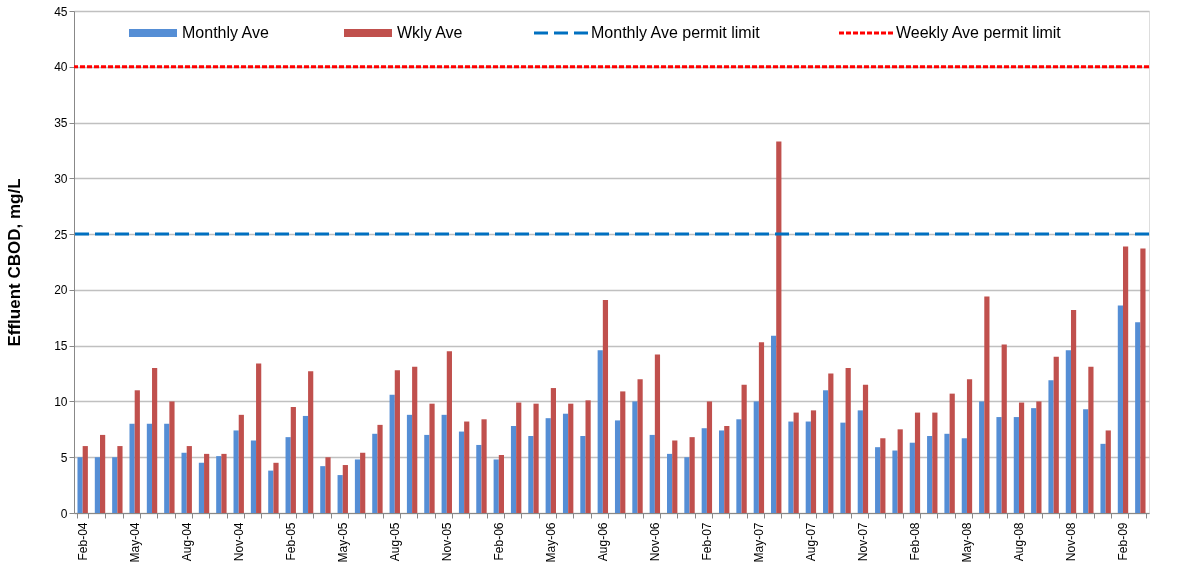 This screenshot has height=583, width=1198. Describe the element at coordinates (61, 123) in the screenshot. I see `y-tick-label: 35` at that location.